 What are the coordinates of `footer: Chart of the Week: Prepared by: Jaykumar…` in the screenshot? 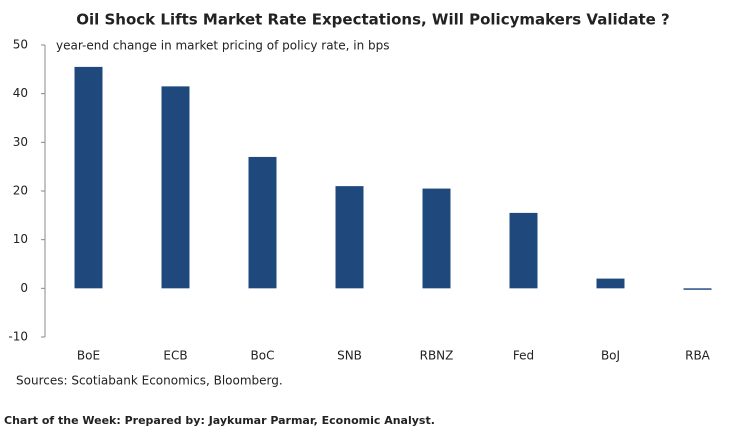 It's located at (219, 420).